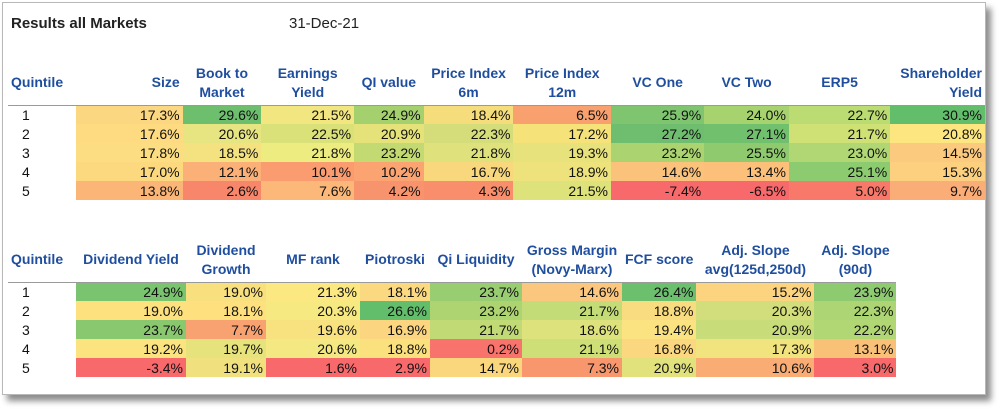 This screenshot has height=409, width=1000. What do you see at coordinates (308, 171) in the screenshot?
I see `value-cell: 10.1%` at bounding box center [308, 171].